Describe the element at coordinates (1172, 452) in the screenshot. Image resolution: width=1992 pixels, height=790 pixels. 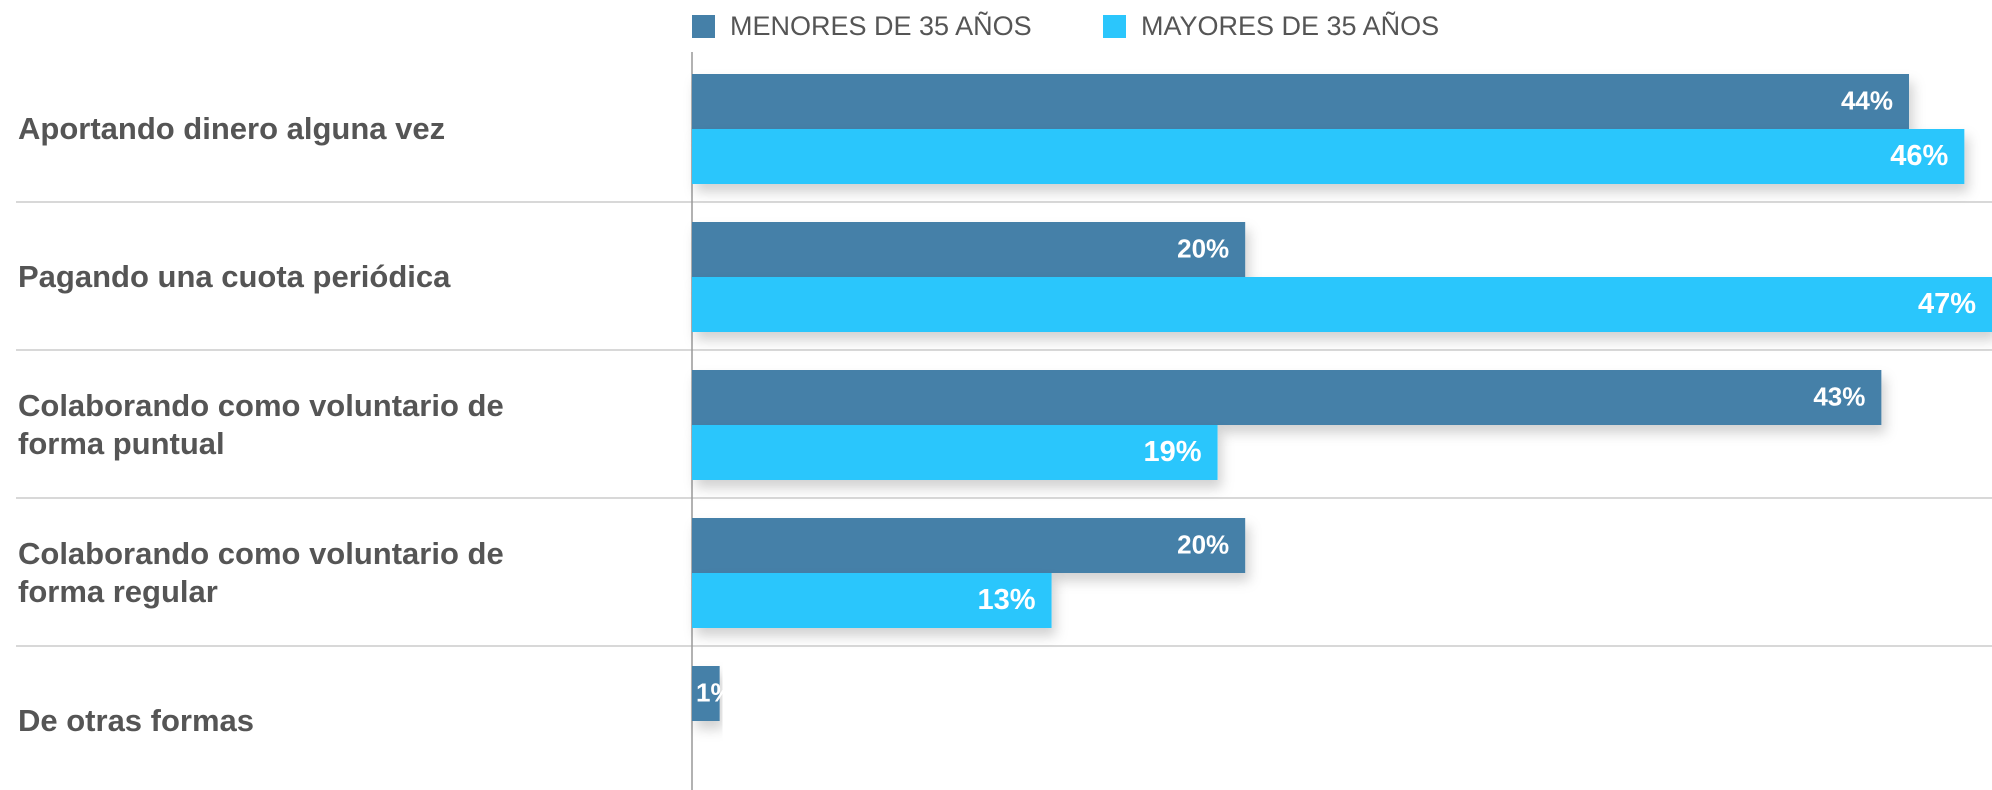
I see `value-label: 19%` at that location.